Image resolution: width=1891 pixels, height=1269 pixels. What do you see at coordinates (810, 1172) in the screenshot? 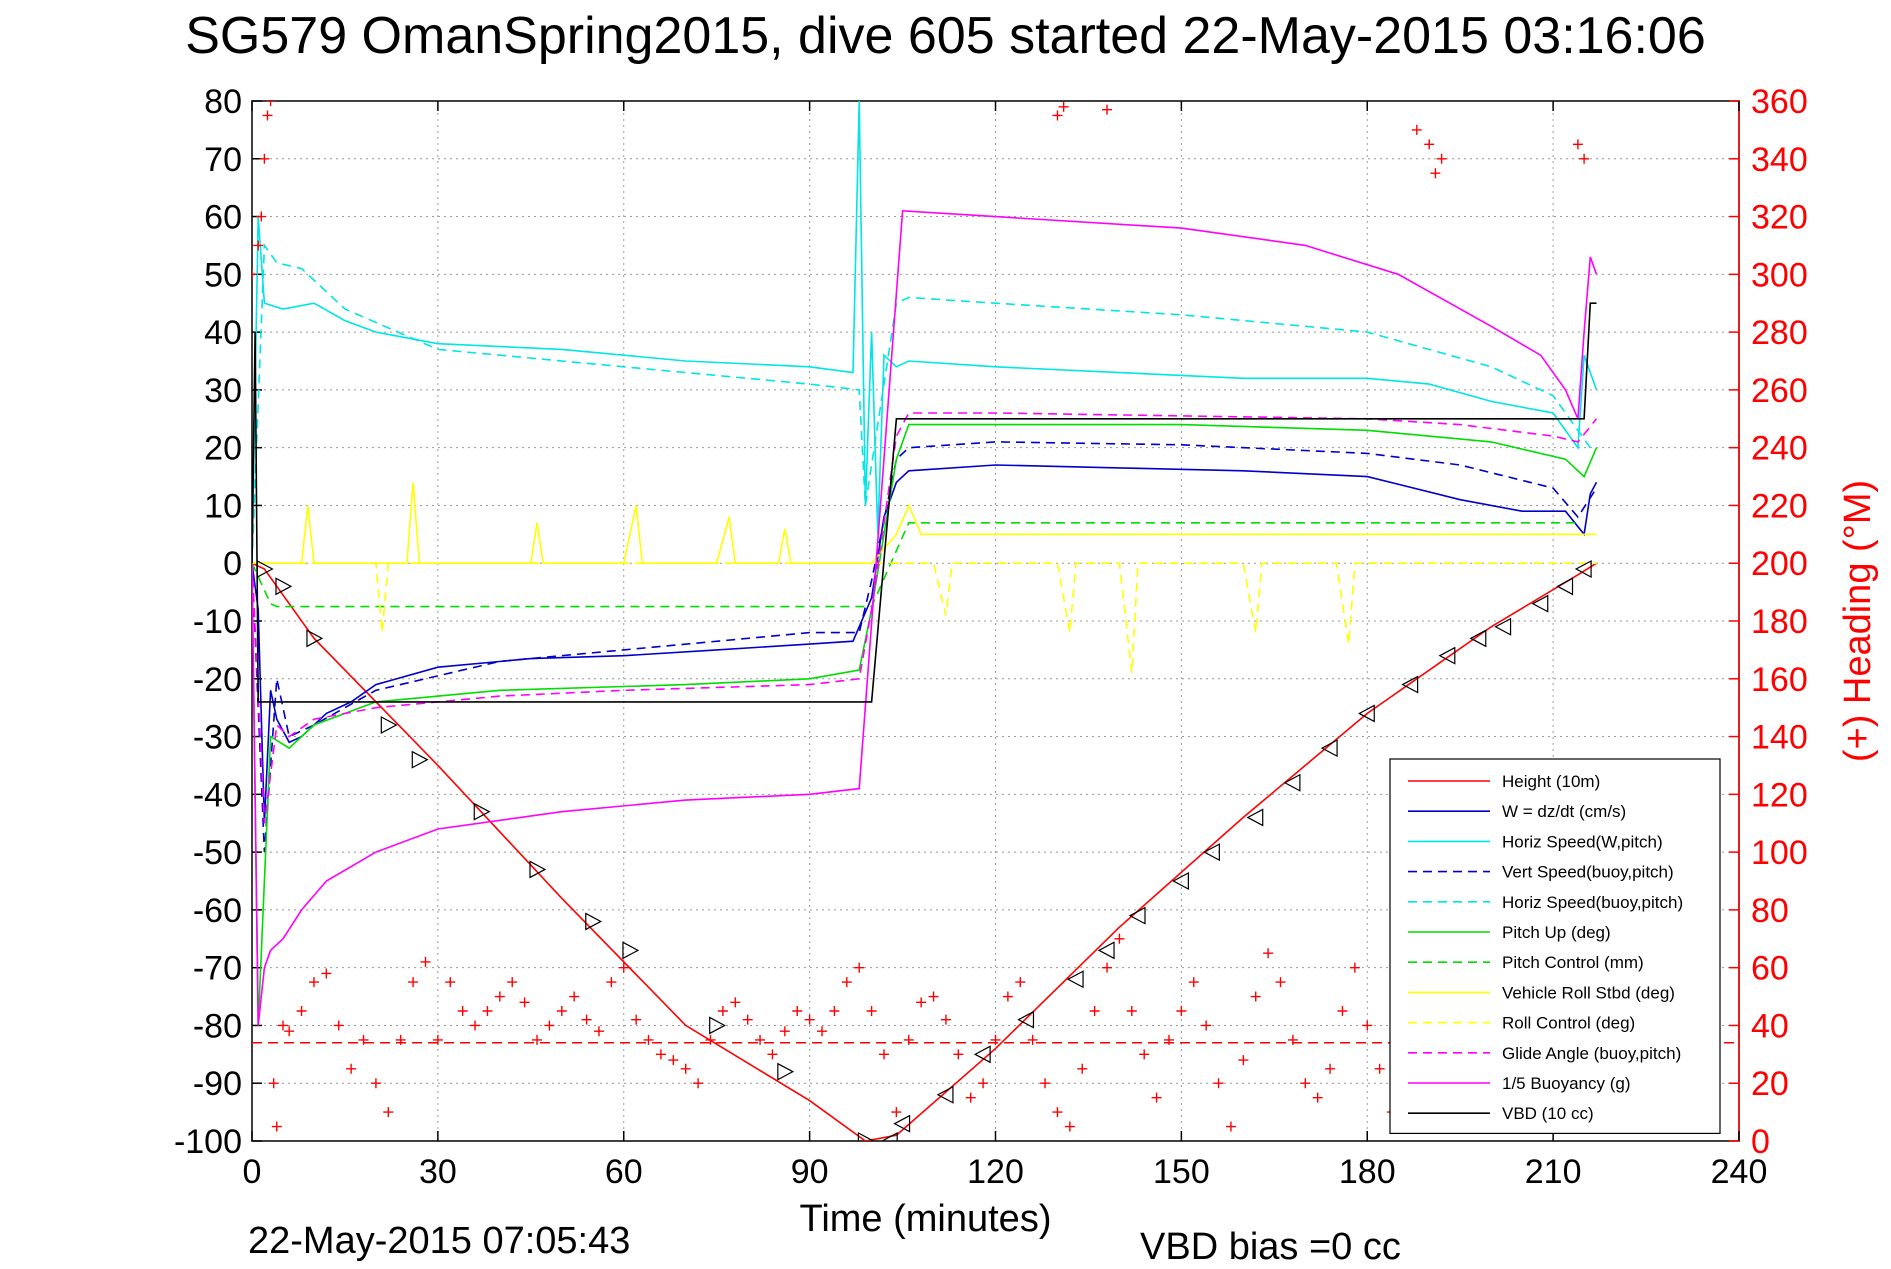
I see `x-tick-label: 90` at bounding box center [810, 1172].